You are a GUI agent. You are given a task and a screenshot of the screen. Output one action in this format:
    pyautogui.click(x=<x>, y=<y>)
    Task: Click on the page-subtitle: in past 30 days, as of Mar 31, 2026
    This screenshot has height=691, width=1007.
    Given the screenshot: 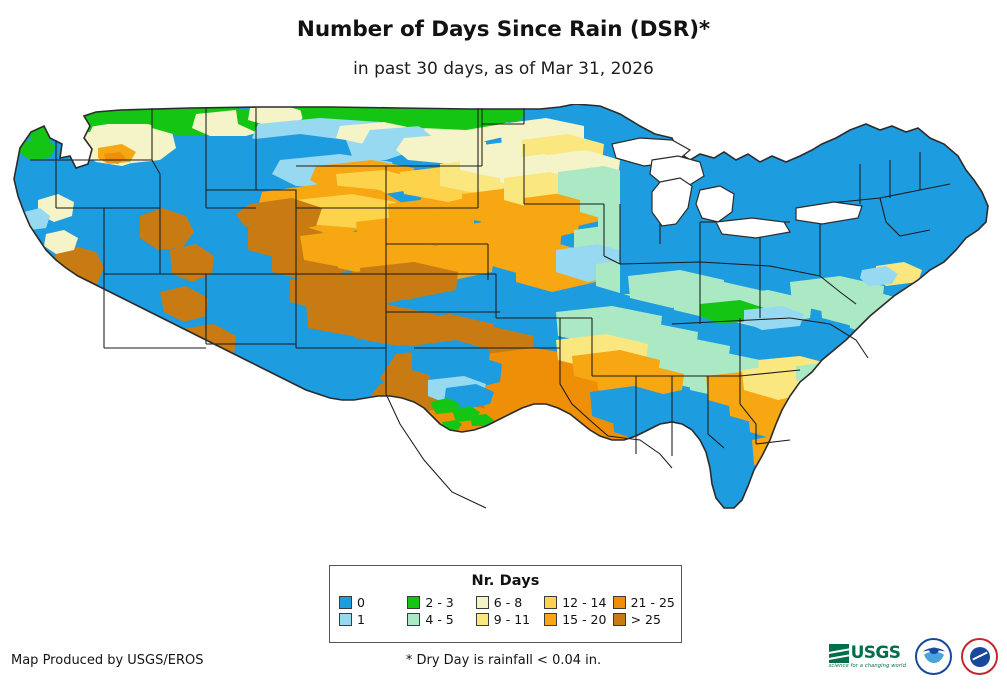 What is the action you would take?
    pyautogui.click(x=503, y=69)
    